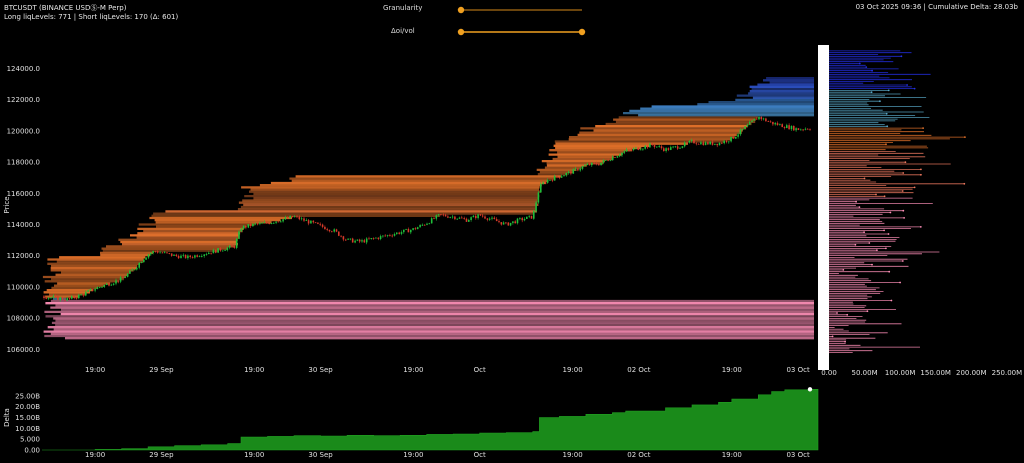 The width and height of the screenshot is (1024, 463). What do you see at coordinates (161, 370) in the screenshot?
I see `time-tick-label: 29 Sep` at bounding box center [161, 370].